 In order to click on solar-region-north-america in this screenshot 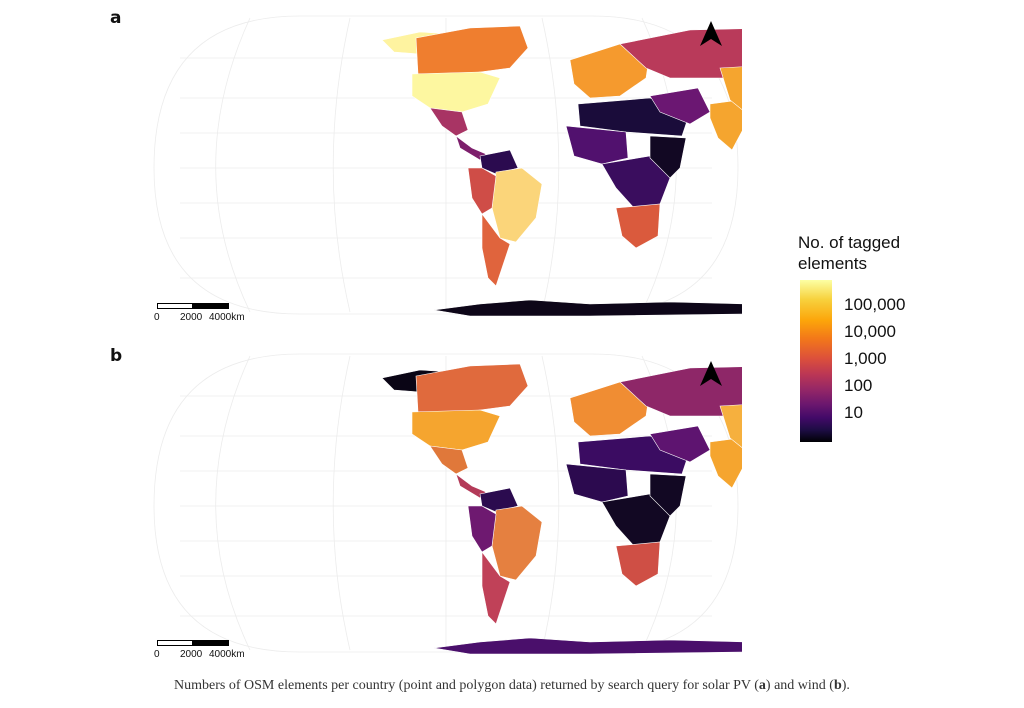, I will do `click(456, 92)`.